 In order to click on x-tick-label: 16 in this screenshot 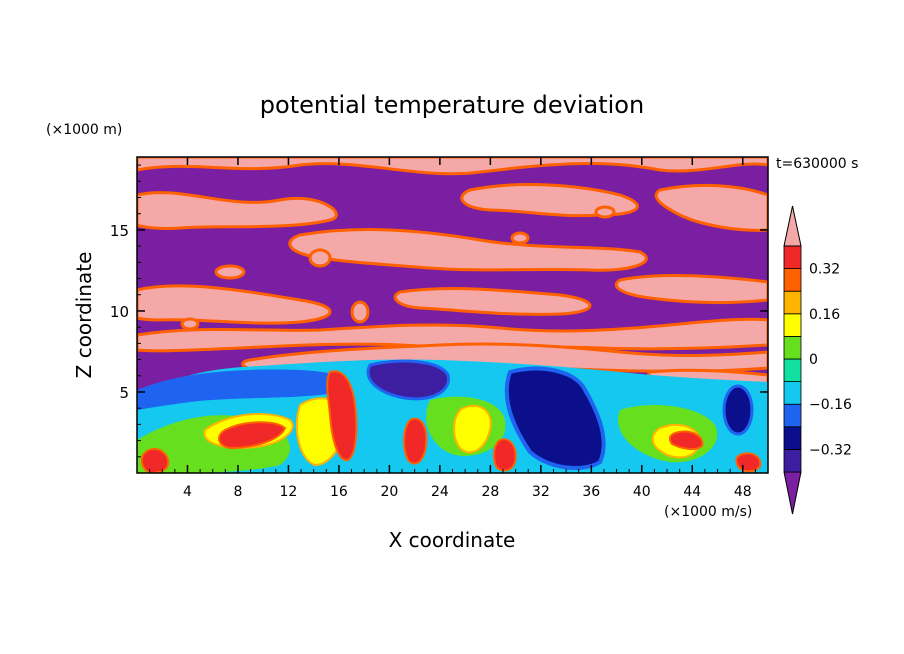, I will do `click(339, 492)`.